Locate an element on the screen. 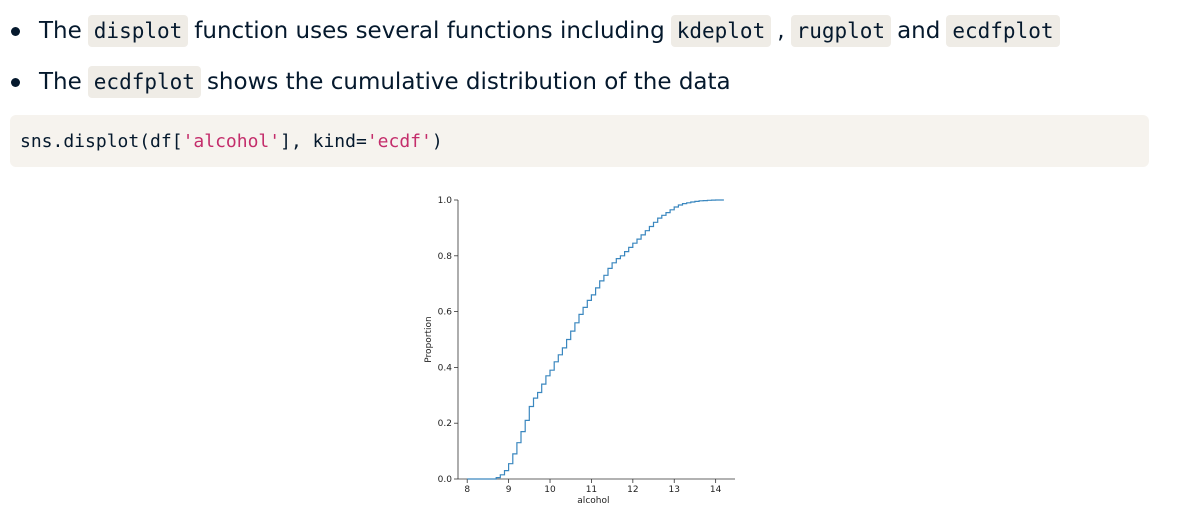 This screenshot has width=1178, height=522. x-tick-label: 10 is located at coordinates (550, 490).